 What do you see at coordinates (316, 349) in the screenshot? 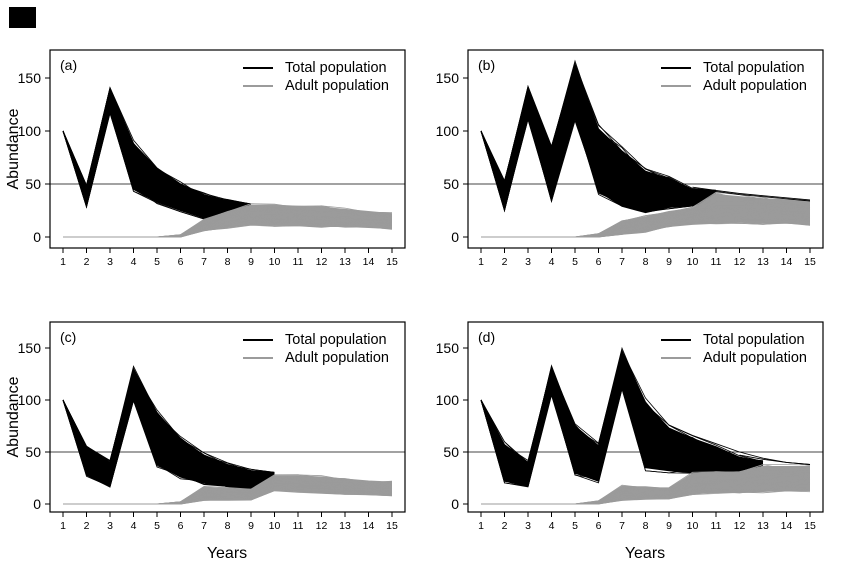
I see `legend-panel-c: Total population Adult population` at bounding box center [316, 349].